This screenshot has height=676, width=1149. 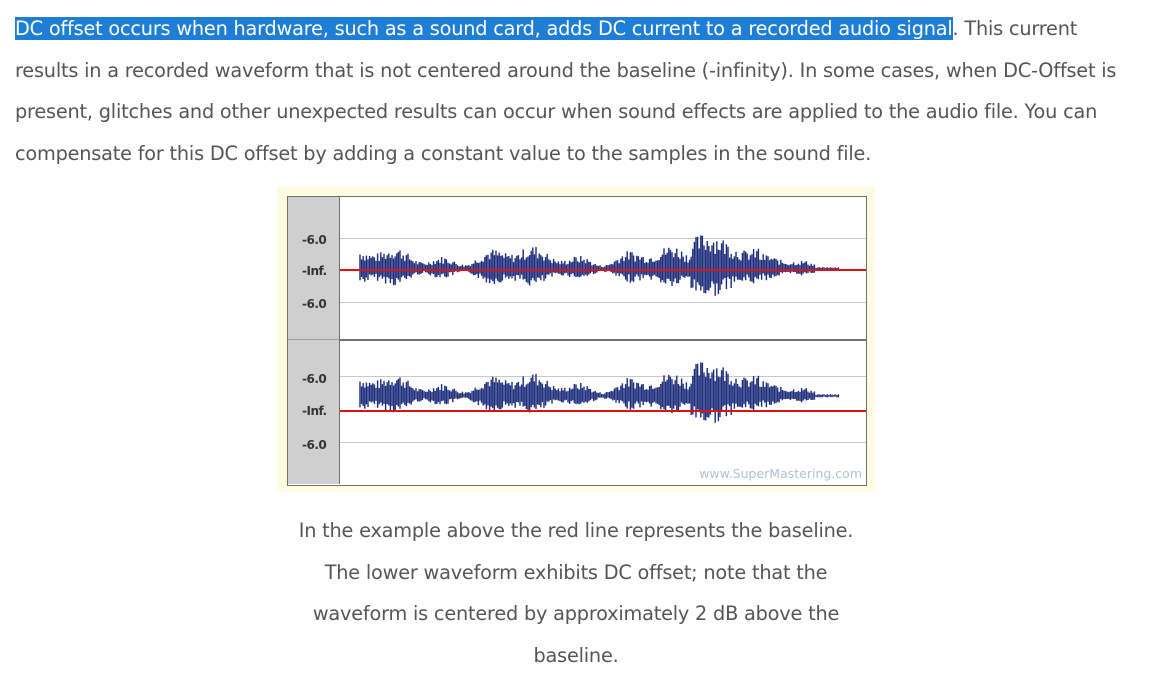 What do you see at coordinates (780, 473) in the screenshot?
I see `supermastering-watermark: www.SuperMastering.com` at bounding box center [780, 473].